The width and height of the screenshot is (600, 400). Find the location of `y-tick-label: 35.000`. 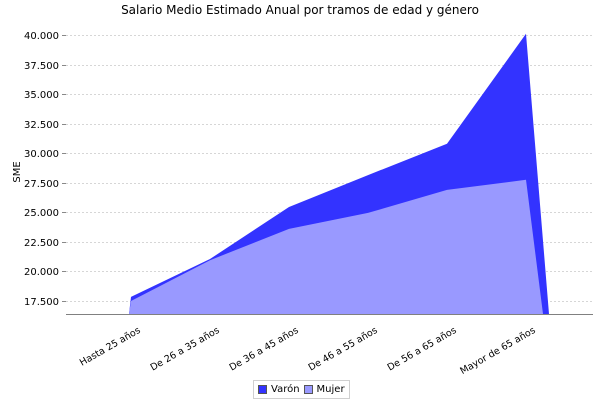

y-tick-label: 35.000 is located at coordinates (41, 95).